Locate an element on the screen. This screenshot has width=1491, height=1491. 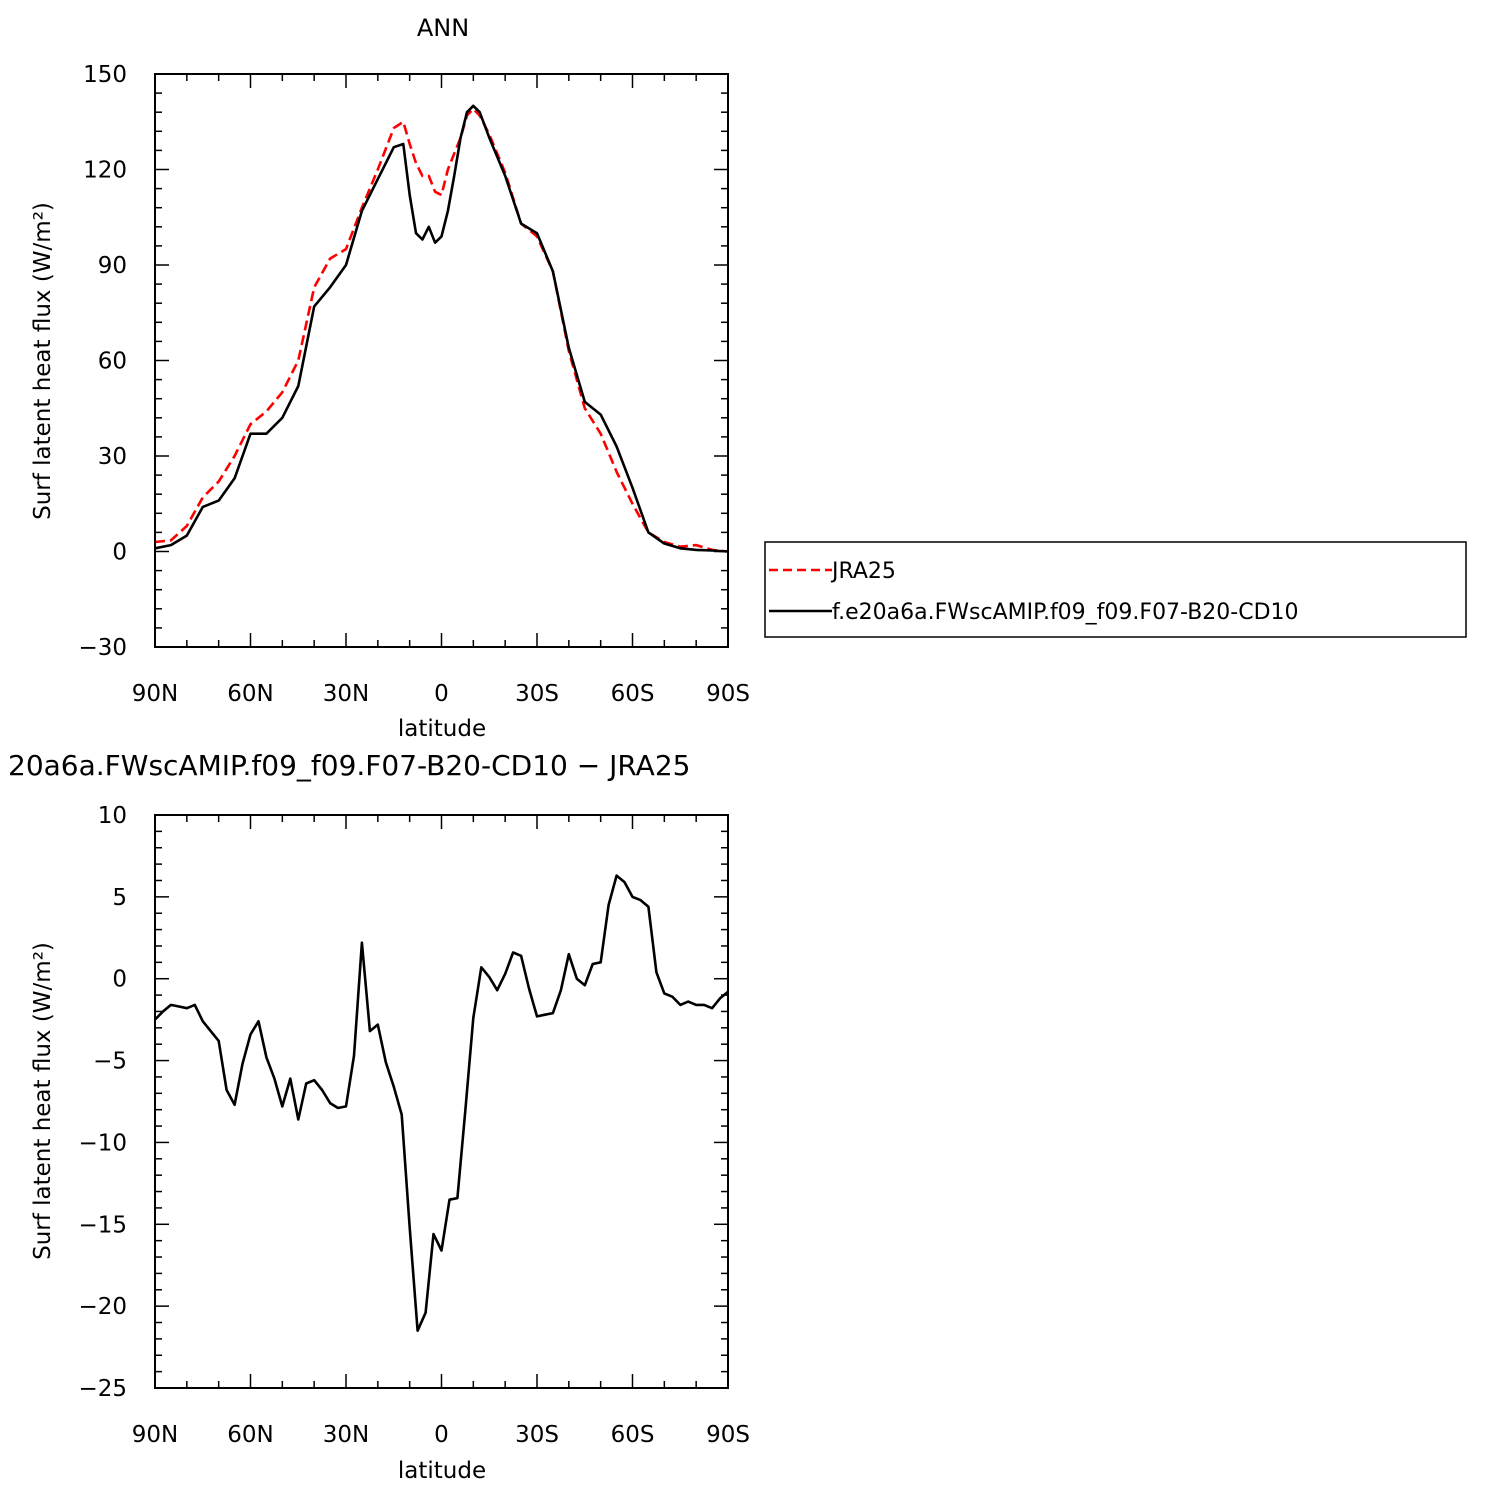
y-tick-label: −15 is located at coordinates (102, 1225).